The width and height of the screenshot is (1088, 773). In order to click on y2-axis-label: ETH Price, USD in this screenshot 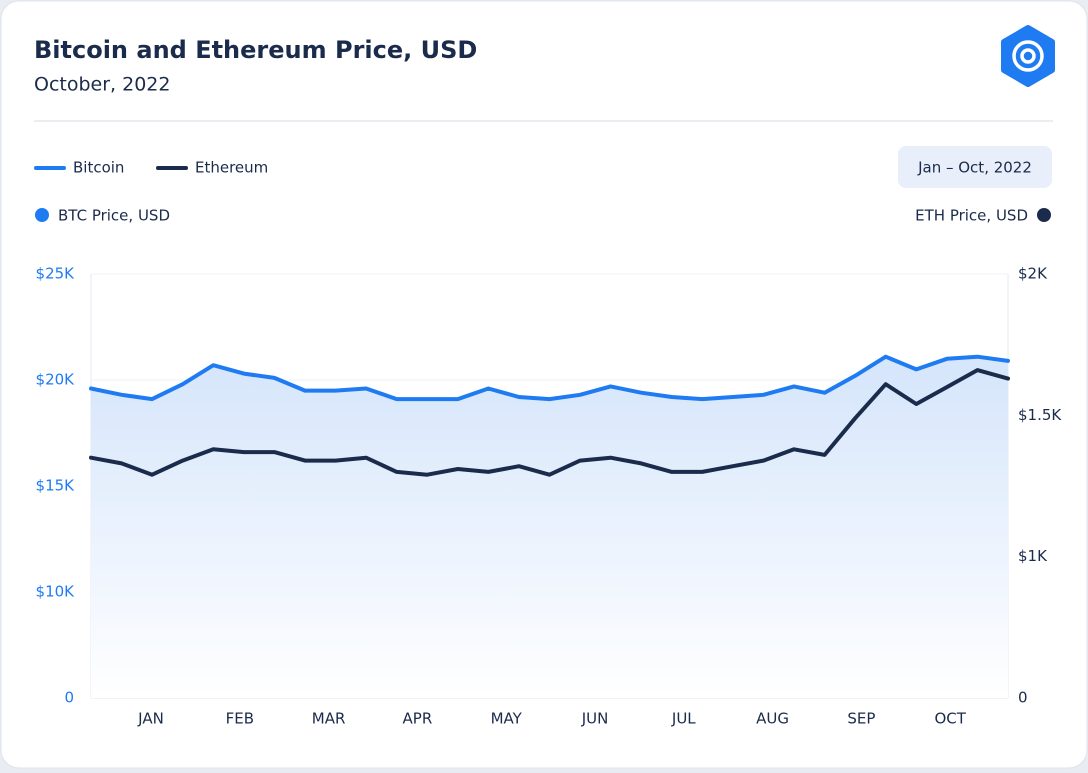, I will do `click(971, 216)`.